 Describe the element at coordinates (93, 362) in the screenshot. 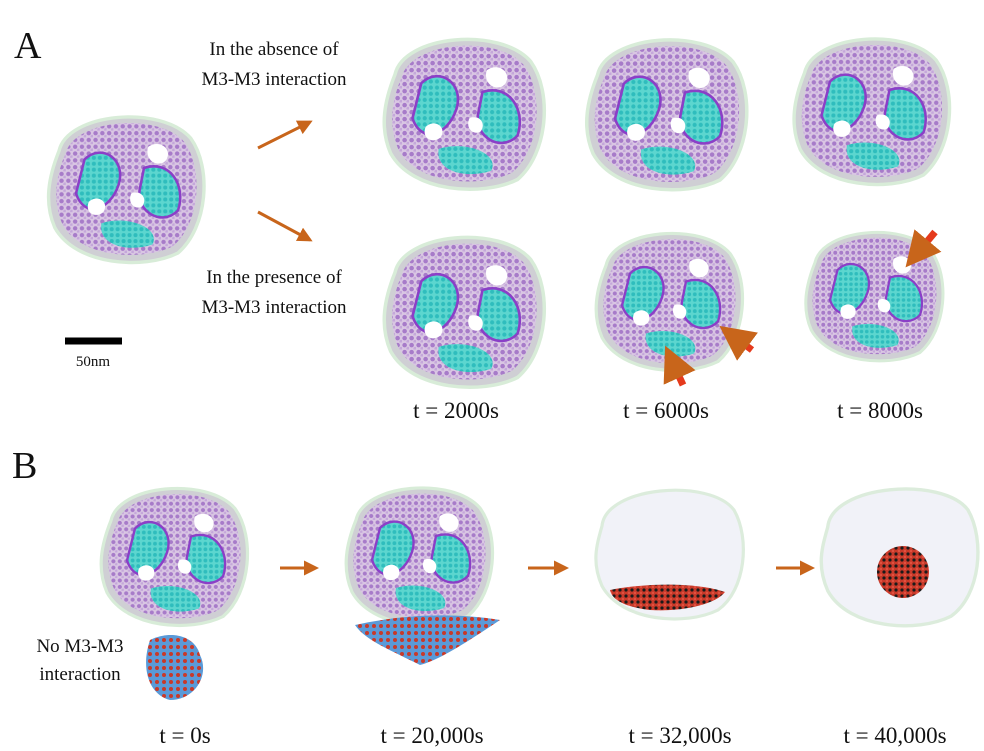

I see `scale-label: 50nm` at that location.